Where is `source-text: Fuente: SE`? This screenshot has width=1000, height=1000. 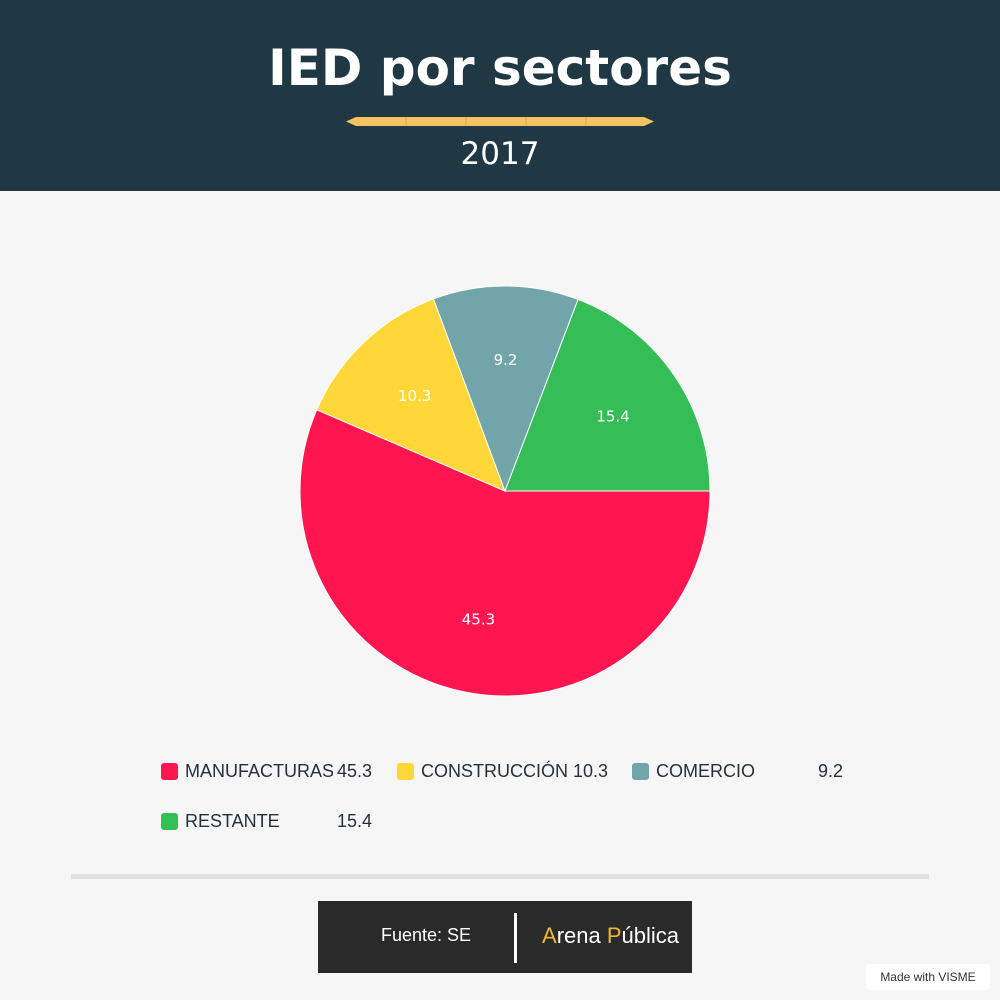 source-text: Fuente: SE is located at coordinates (426, 935).